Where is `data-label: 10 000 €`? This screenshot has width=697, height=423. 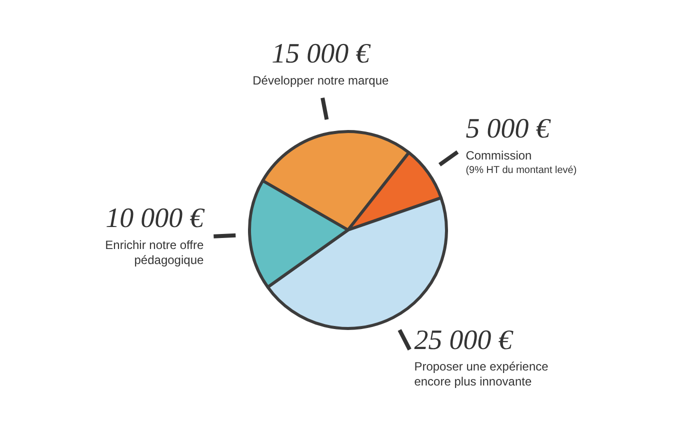
data-label: 10 000 € is located at coordinates (156, 218).